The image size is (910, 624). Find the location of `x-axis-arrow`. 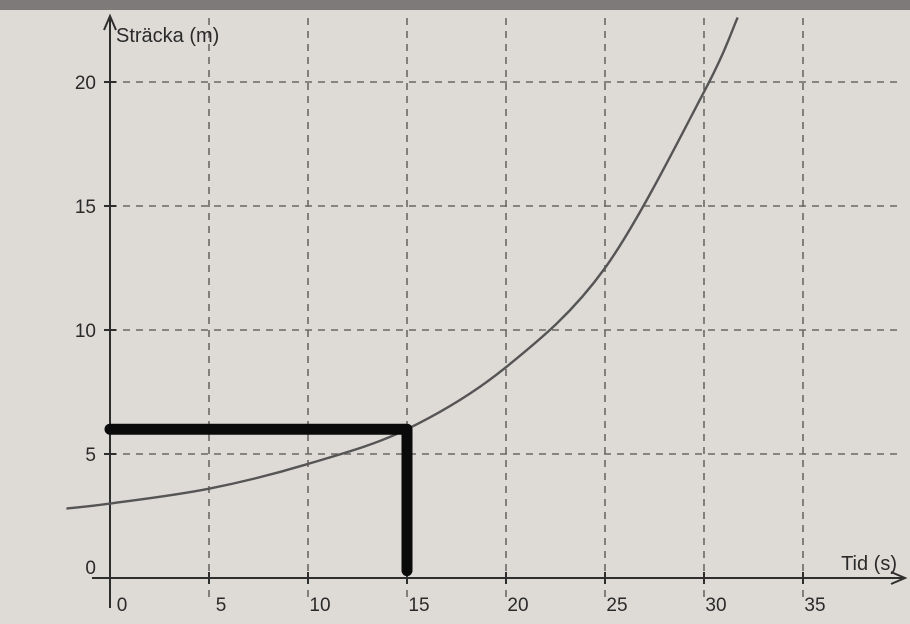

x-axis-arrow is located at coordinates (899, 578).